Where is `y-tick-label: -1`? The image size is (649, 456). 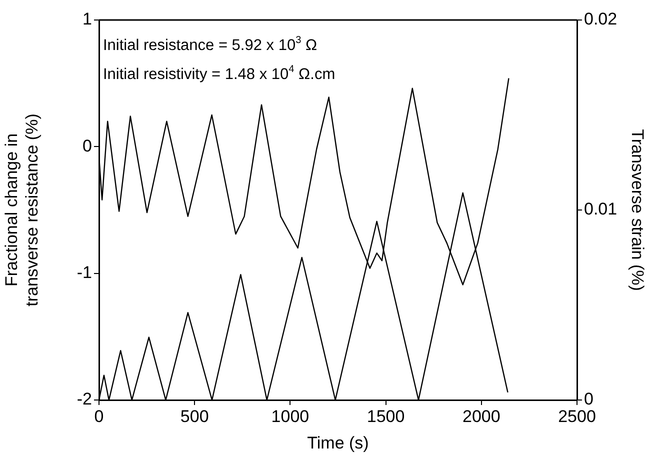
y-tick-label: -1 is located at coordinates (84, 272).